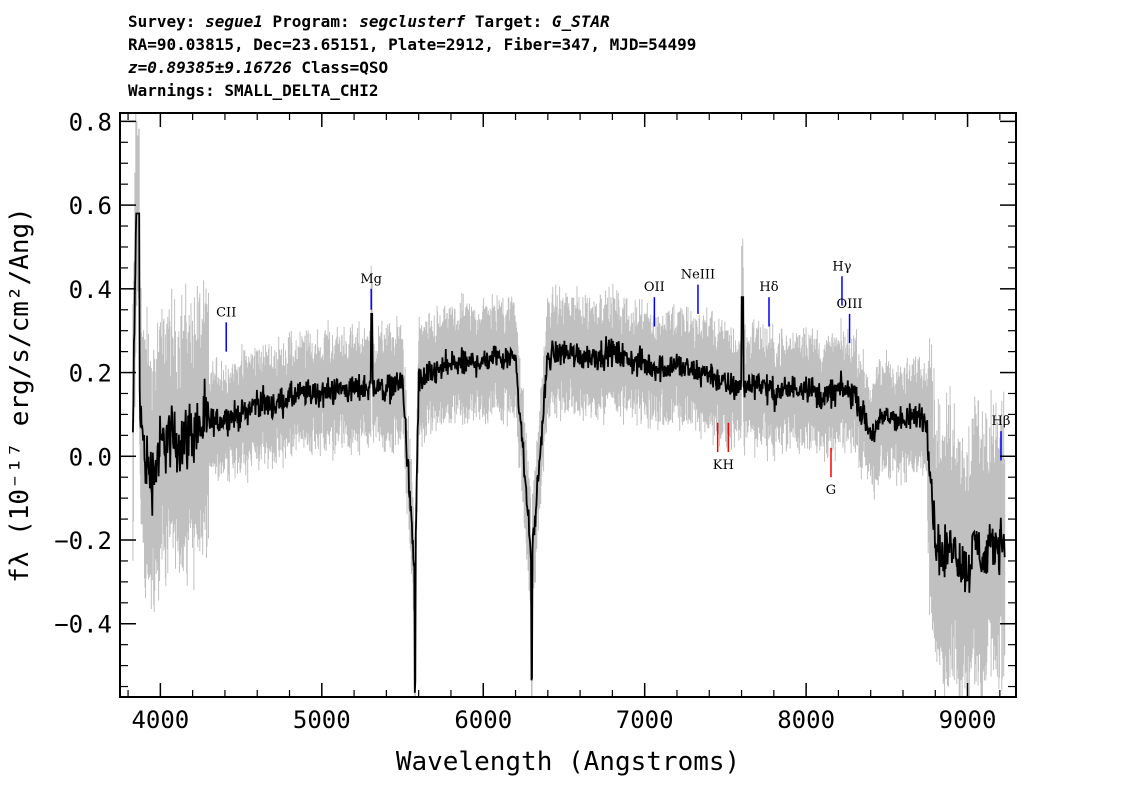  I want to click on line-marker-label-1: Mg, so click(371, 279).